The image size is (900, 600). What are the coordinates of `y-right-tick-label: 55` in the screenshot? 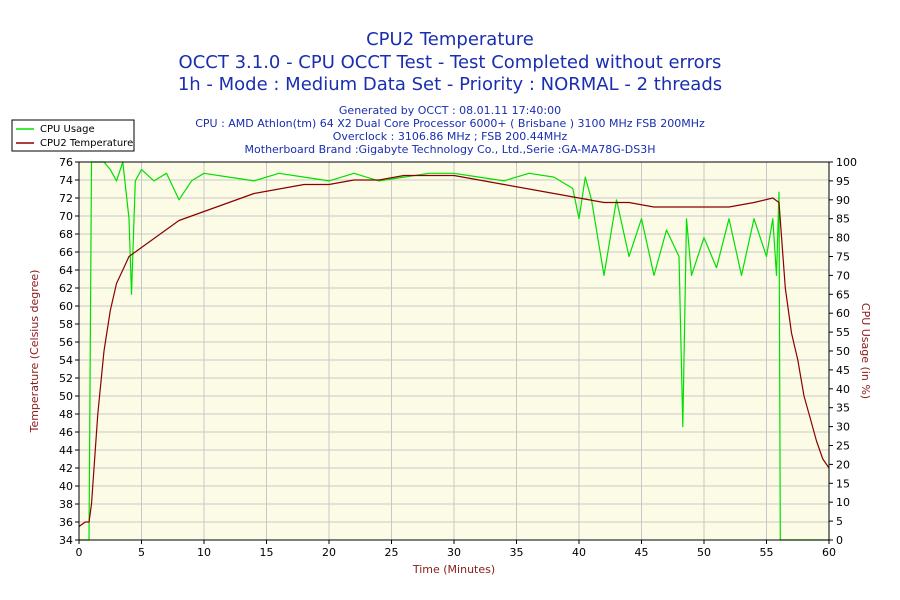 It's located at (843, 332).